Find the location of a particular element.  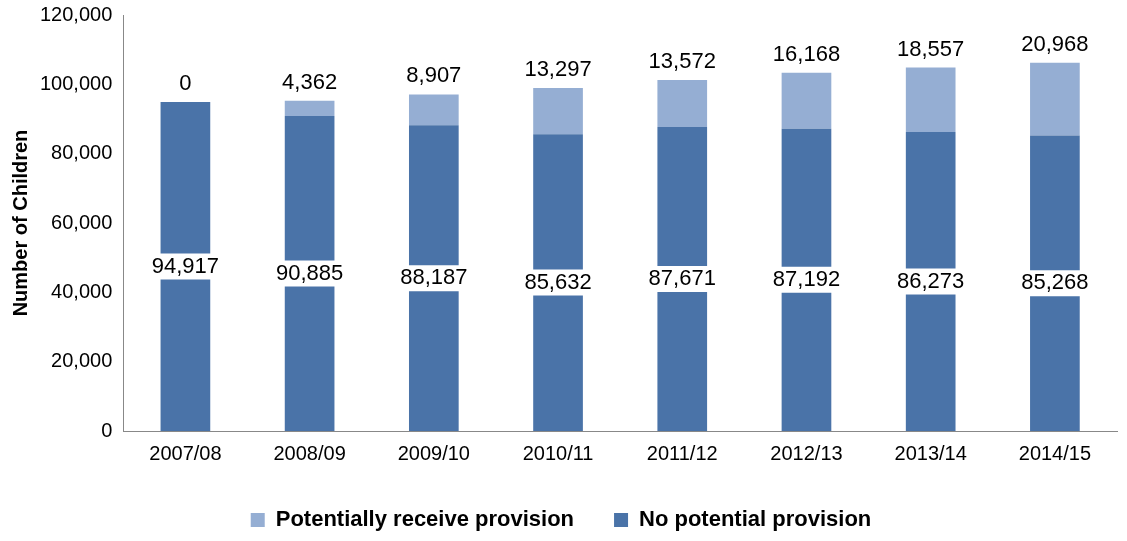

x-tick-label: 2012/13 is located at coordinates (806, 452).